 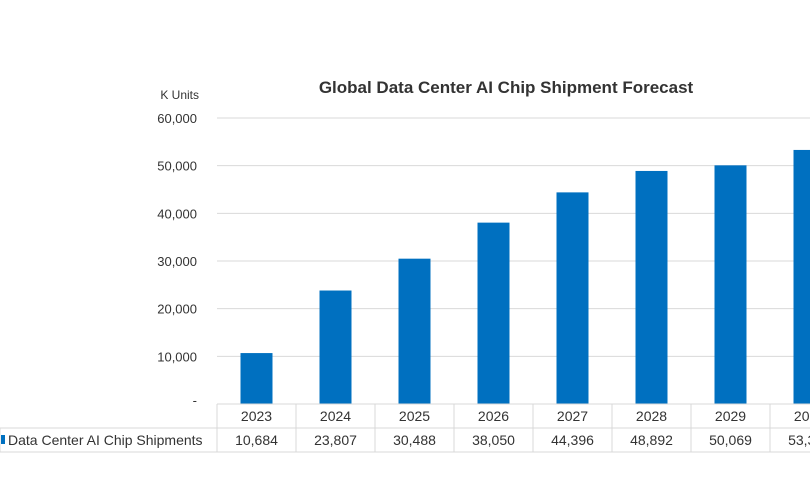 What do you see at coordinates (179, 95) in the screenshot?
I see `y-axis-label: K Units` at bounding box center [179, 95].